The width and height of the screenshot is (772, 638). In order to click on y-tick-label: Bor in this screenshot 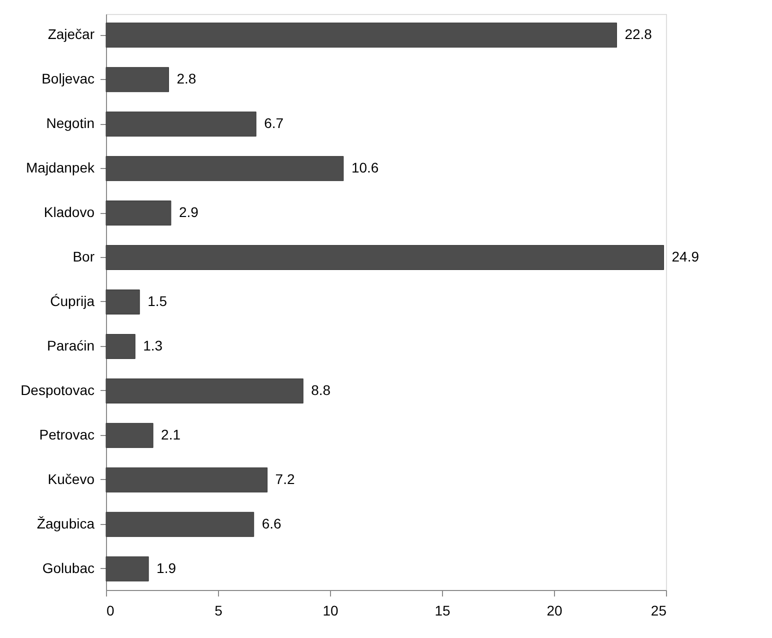, I will do `click(83, 256)`.